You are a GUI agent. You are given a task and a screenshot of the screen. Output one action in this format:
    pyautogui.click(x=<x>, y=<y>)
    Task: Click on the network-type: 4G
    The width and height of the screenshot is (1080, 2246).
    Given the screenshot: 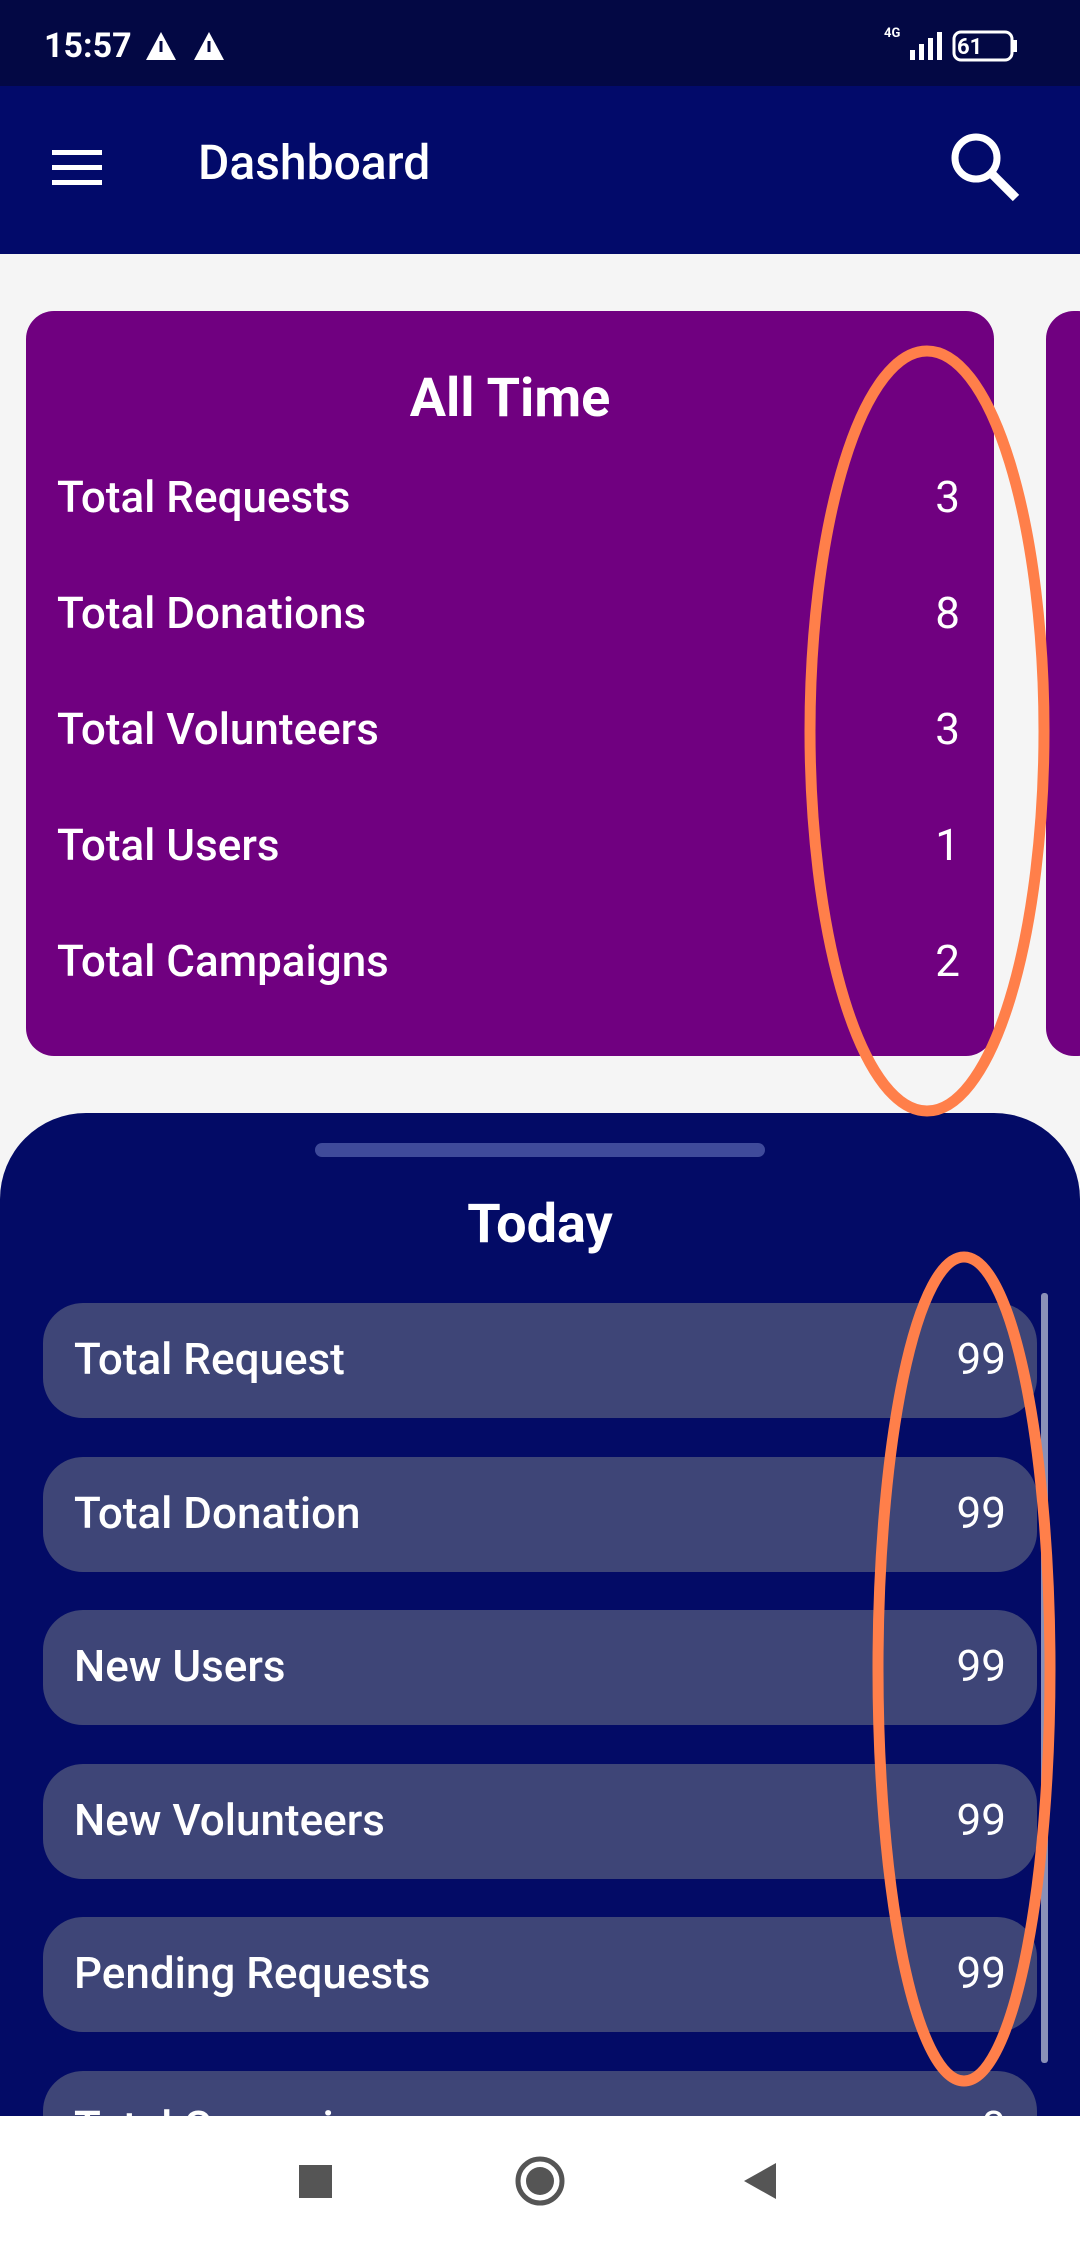 What is the action you would take?
    pyautogui.click(x=892, y=33)
    